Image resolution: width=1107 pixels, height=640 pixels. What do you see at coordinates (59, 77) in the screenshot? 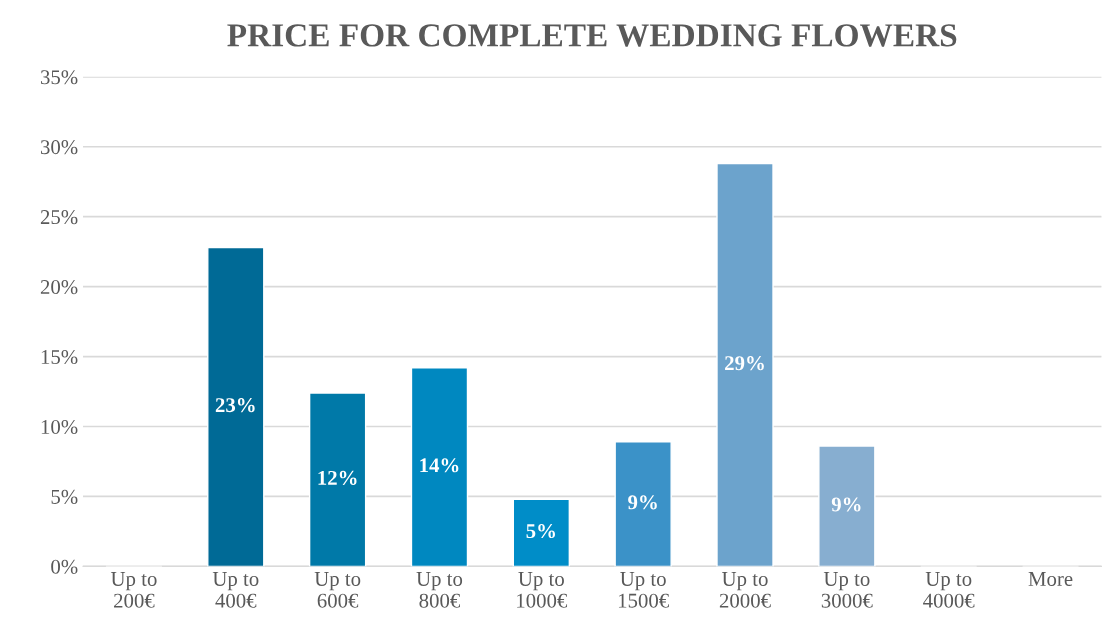
I see `y-tick-label: 35%` at bounding box center [59, 77].